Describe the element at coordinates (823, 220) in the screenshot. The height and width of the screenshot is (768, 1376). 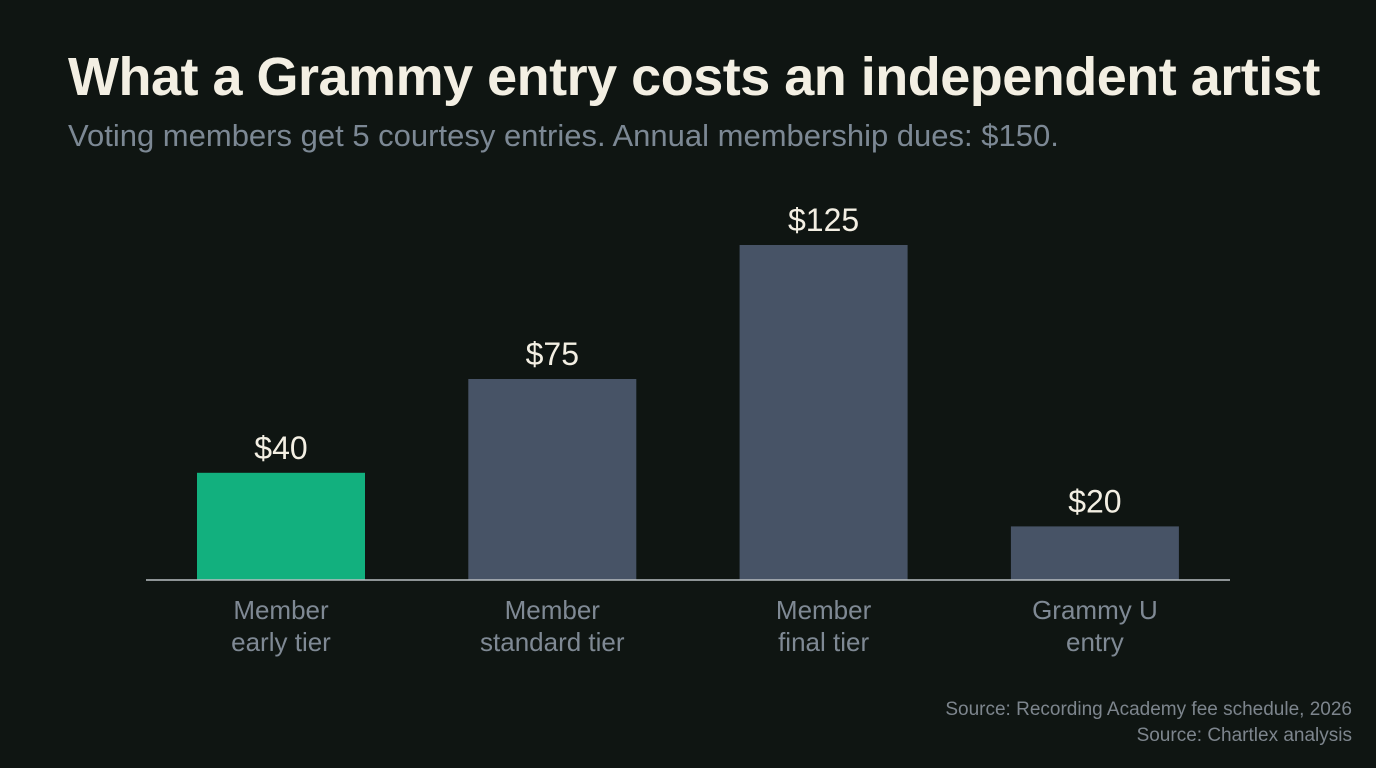
I see `bar-value-label: $125` at that location.